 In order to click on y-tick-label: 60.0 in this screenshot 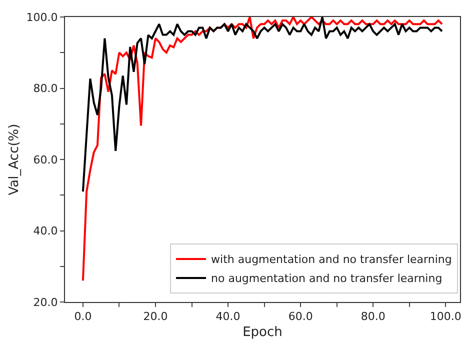, I will do `click(45, 159)`.